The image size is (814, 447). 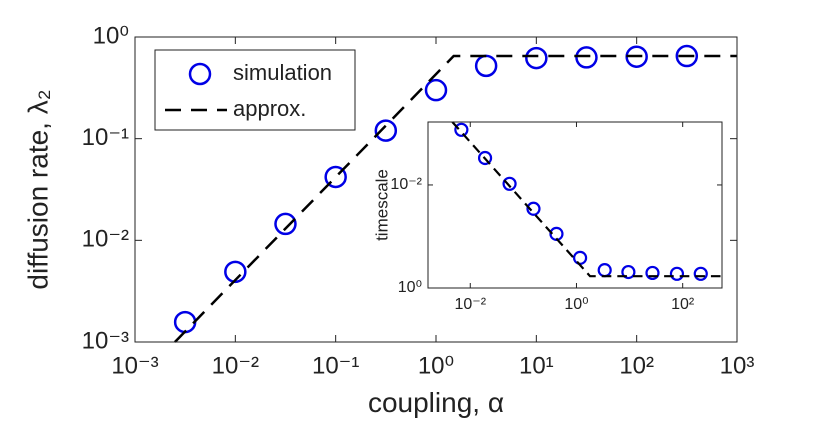 What do you see at coordinates (105, 340) in the screenshot?
I see `y-tick-label: 10⁻³` at bounding box center [105, 340].